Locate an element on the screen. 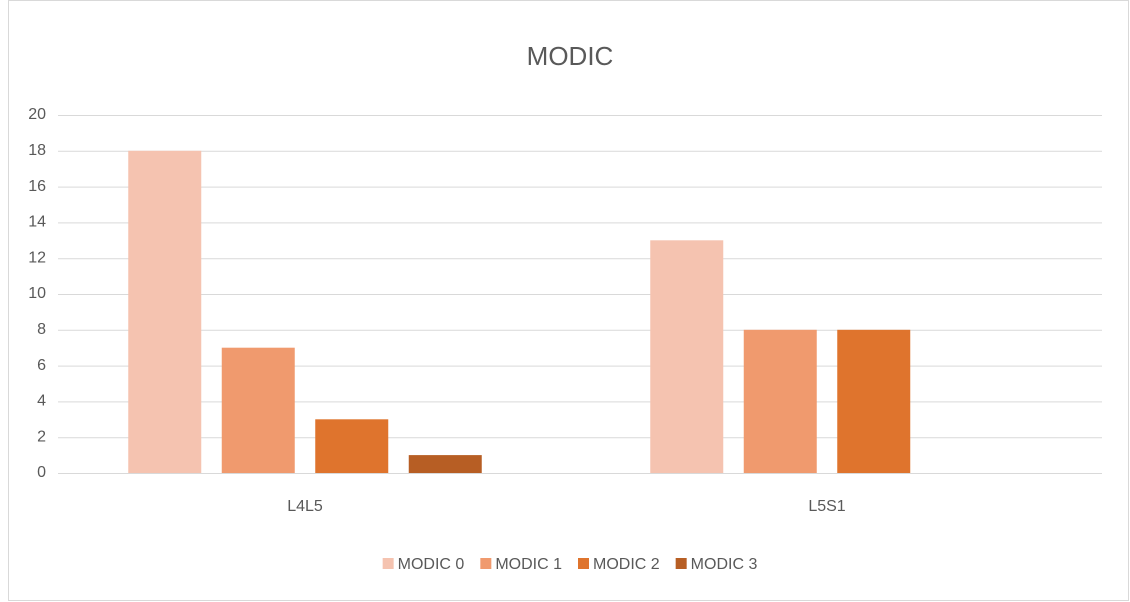  x-tick-label: L4L5 is located at coordinates (305, 506).